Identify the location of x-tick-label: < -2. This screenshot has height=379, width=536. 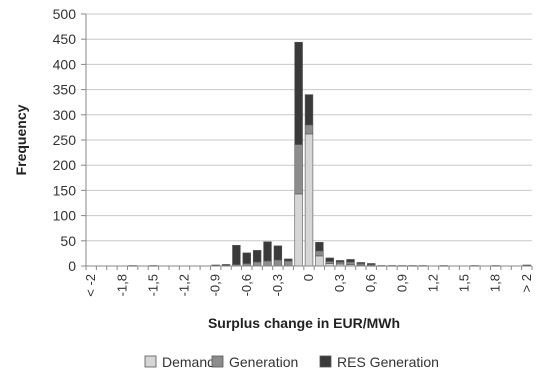
(90, 285).